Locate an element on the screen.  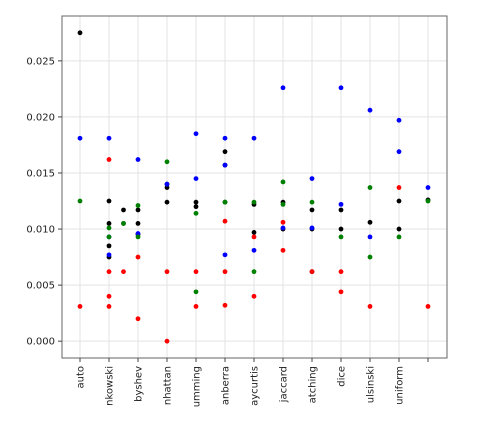
x-tick-label: aycurtis is located at coordinates (255, 386).